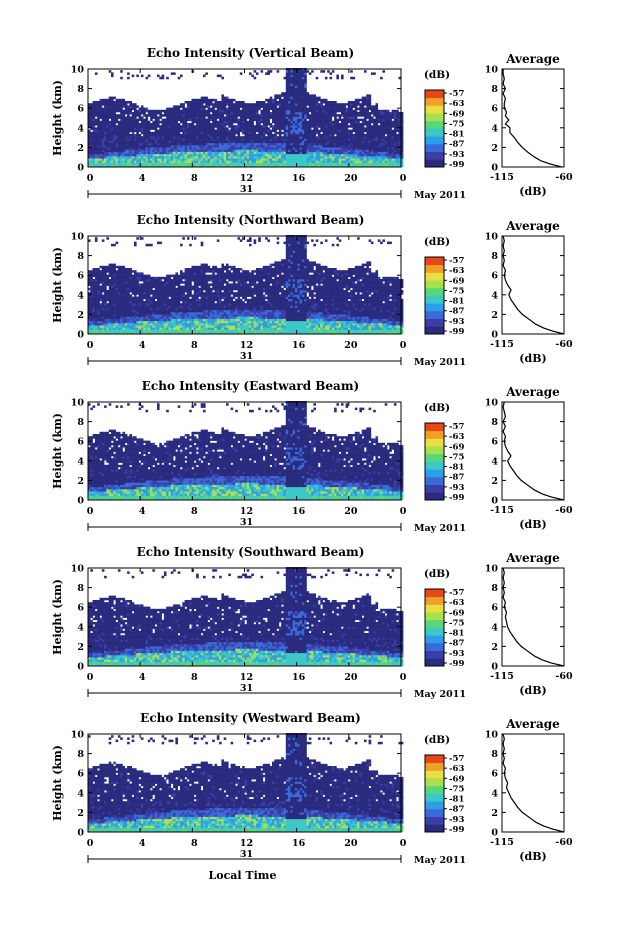  I want to click on profile-line, so click(533, 285).